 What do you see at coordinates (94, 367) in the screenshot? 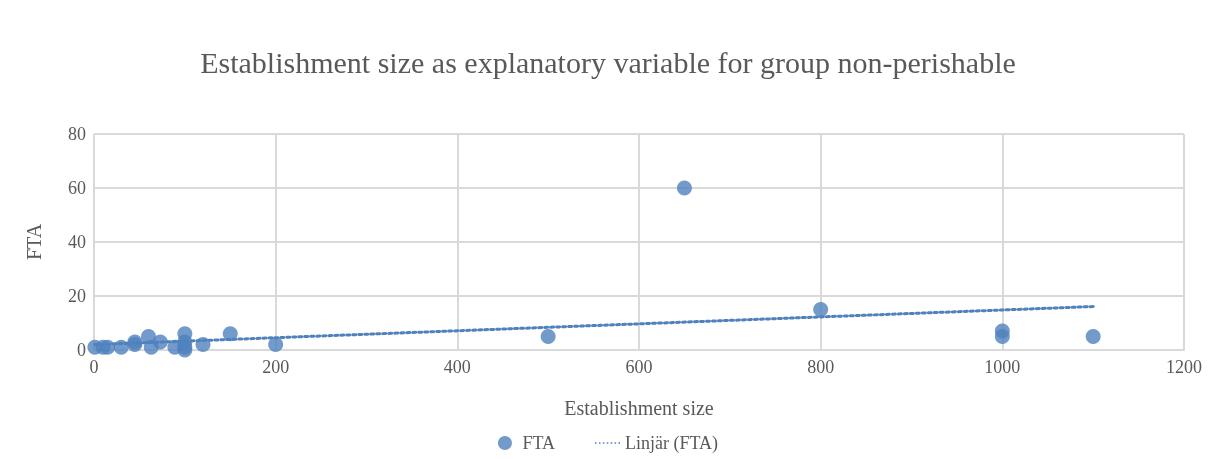
I see `x-tick-label: 0` at bounding box center [94, 367].